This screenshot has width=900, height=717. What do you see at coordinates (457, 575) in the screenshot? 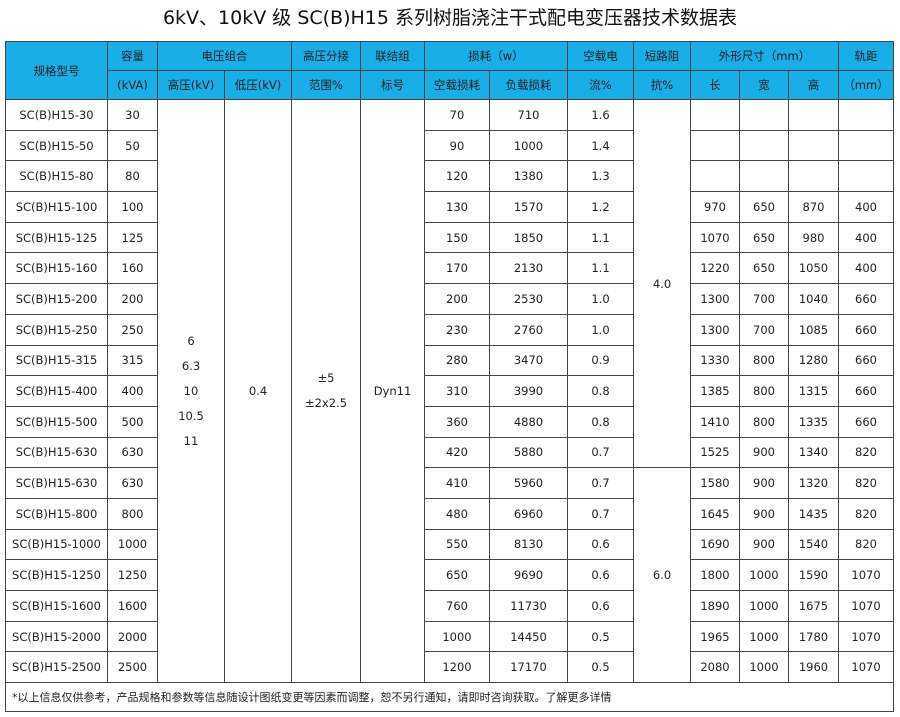
I see `cell-noload-loss: 650` at bounding box center [457, 575].